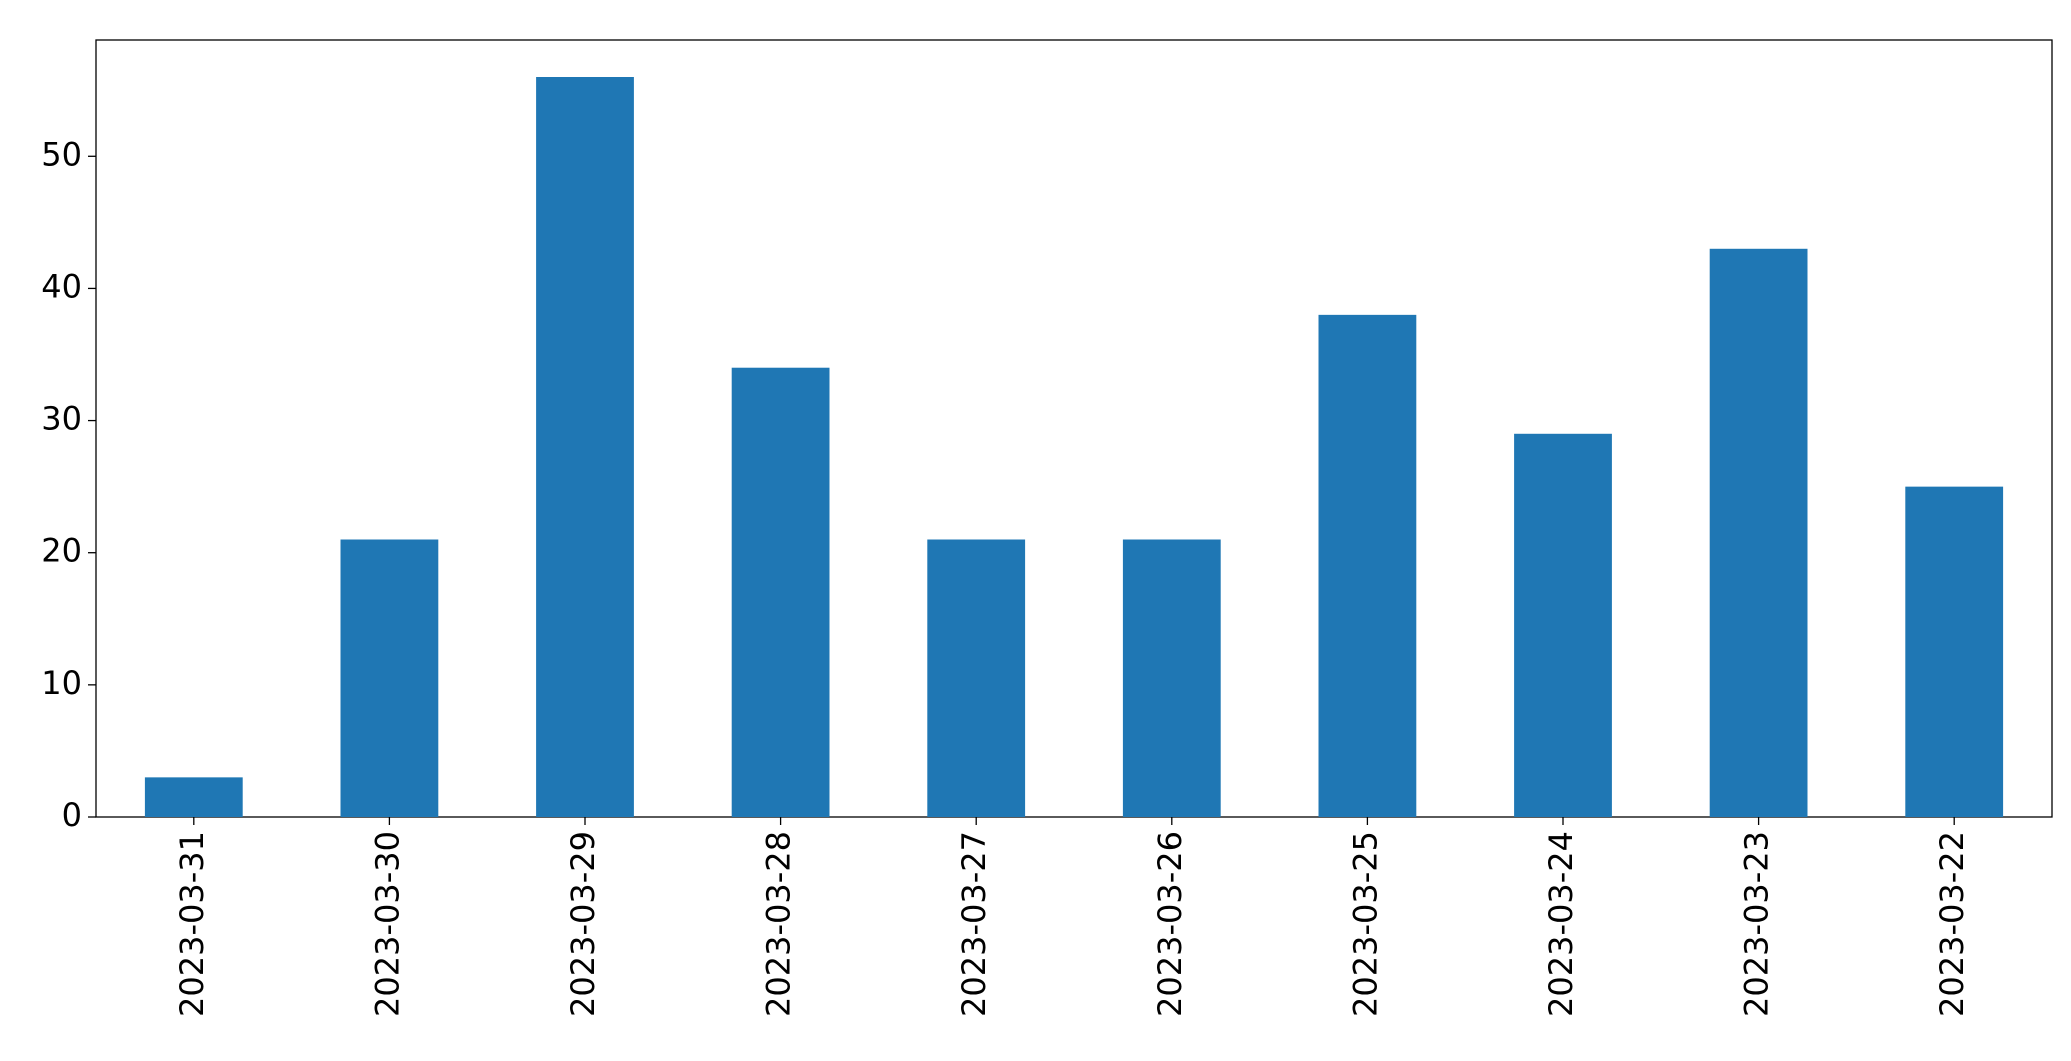 Image resolution: width=2071 pixels, height=1061 pixels. Describe the element at coordinates (1170, 924) in the screenshot. I see `x-tick-label: 2023-03-26` at that location.